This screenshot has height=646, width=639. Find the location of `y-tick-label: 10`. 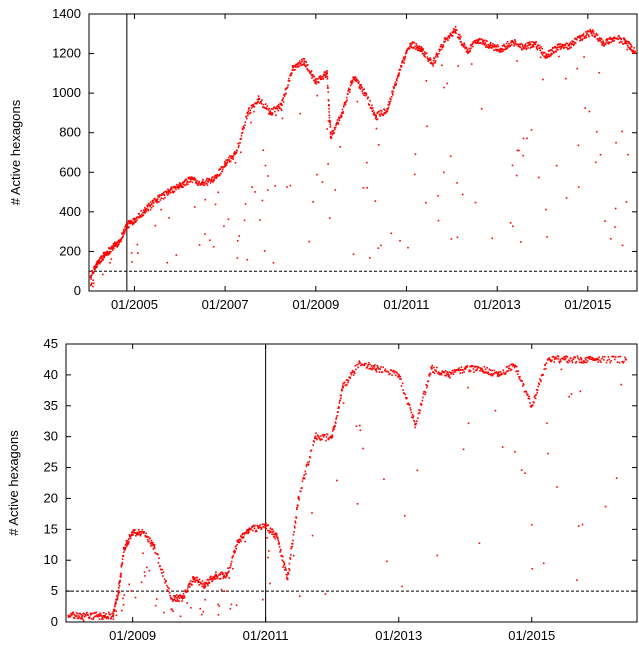

y-tick-label: 10 is located at coordinates (51, 559).